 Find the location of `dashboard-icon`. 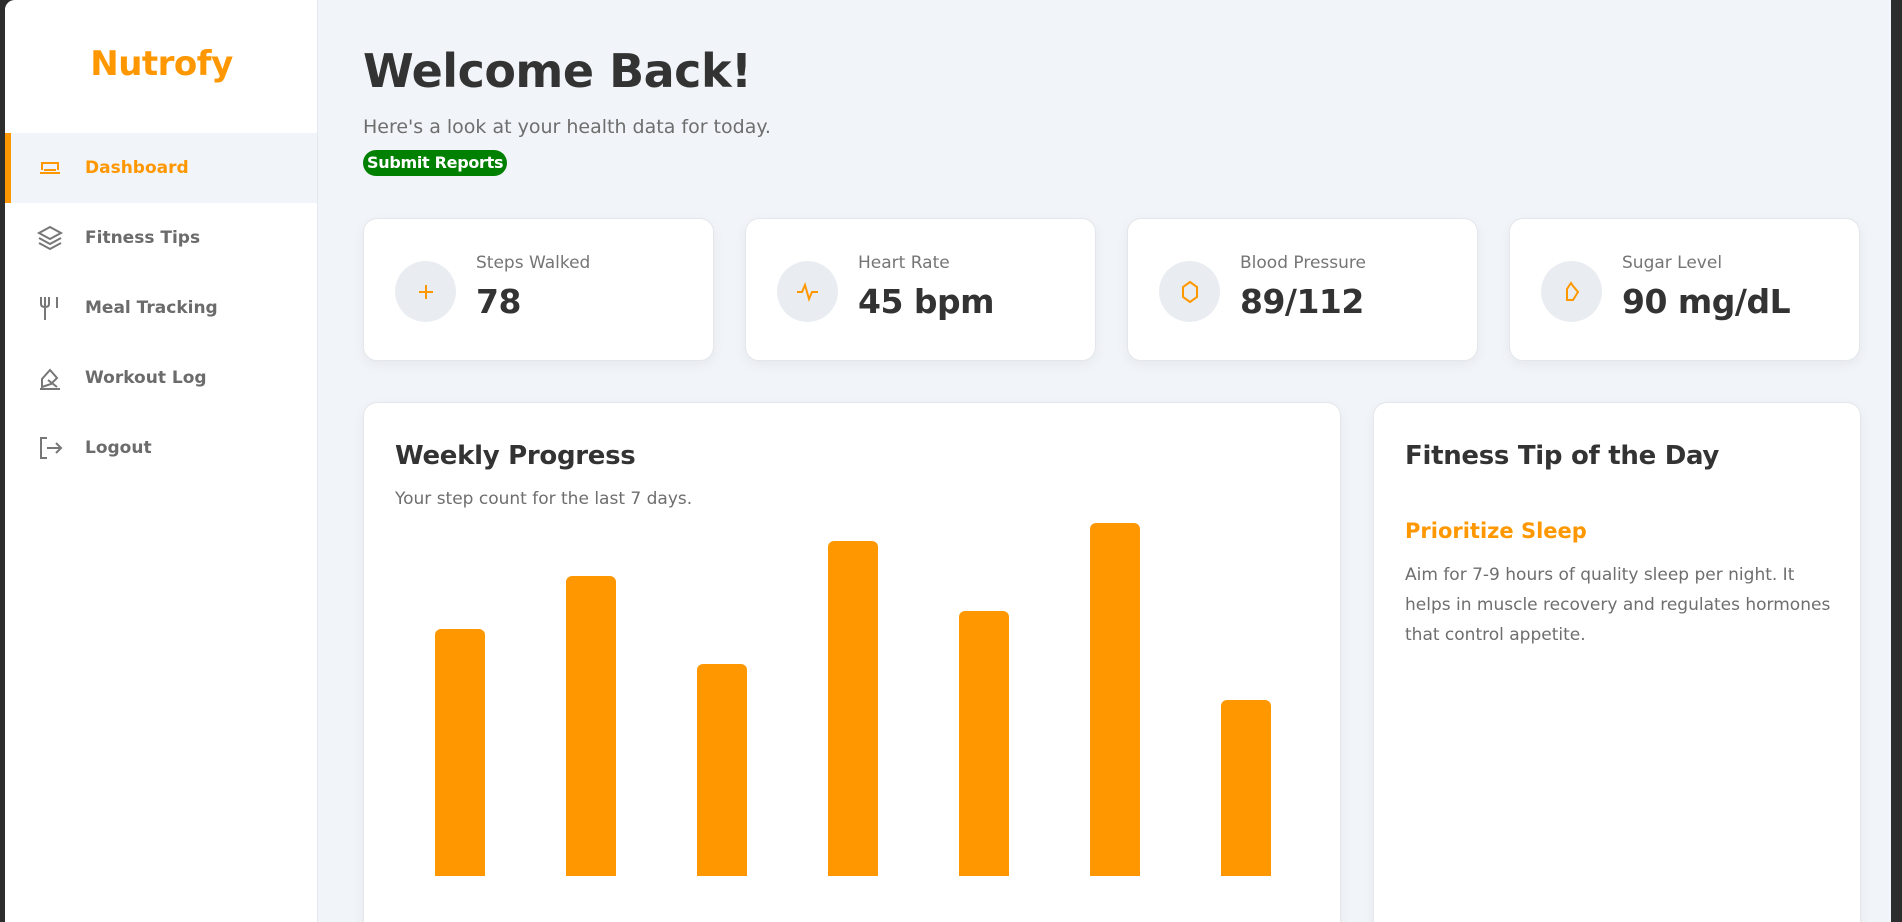

dashboard-icon is located at coordinates (50, 168).